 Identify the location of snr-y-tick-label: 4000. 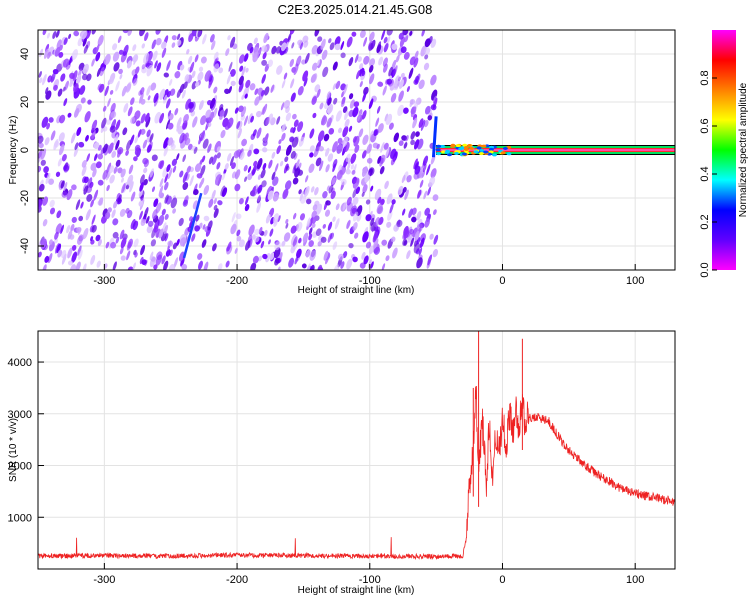
(20, 363).